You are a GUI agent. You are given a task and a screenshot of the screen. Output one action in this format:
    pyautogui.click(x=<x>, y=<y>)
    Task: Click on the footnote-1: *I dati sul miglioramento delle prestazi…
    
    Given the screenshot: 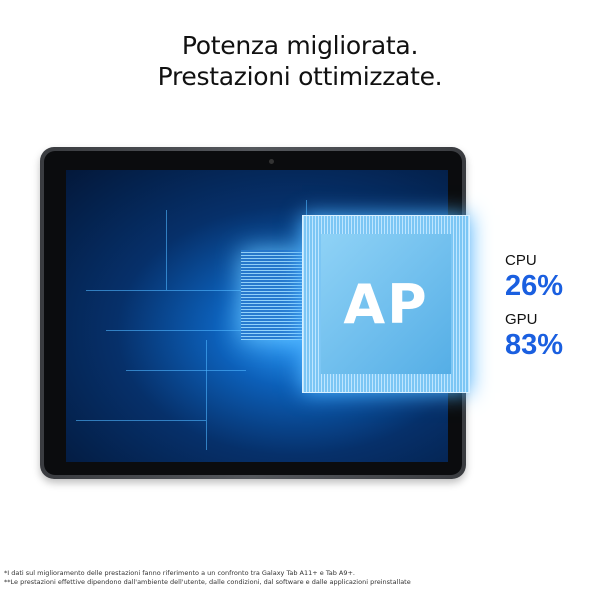 What is the action you would take?
    pyautogui.click(x=179, y=573)
    